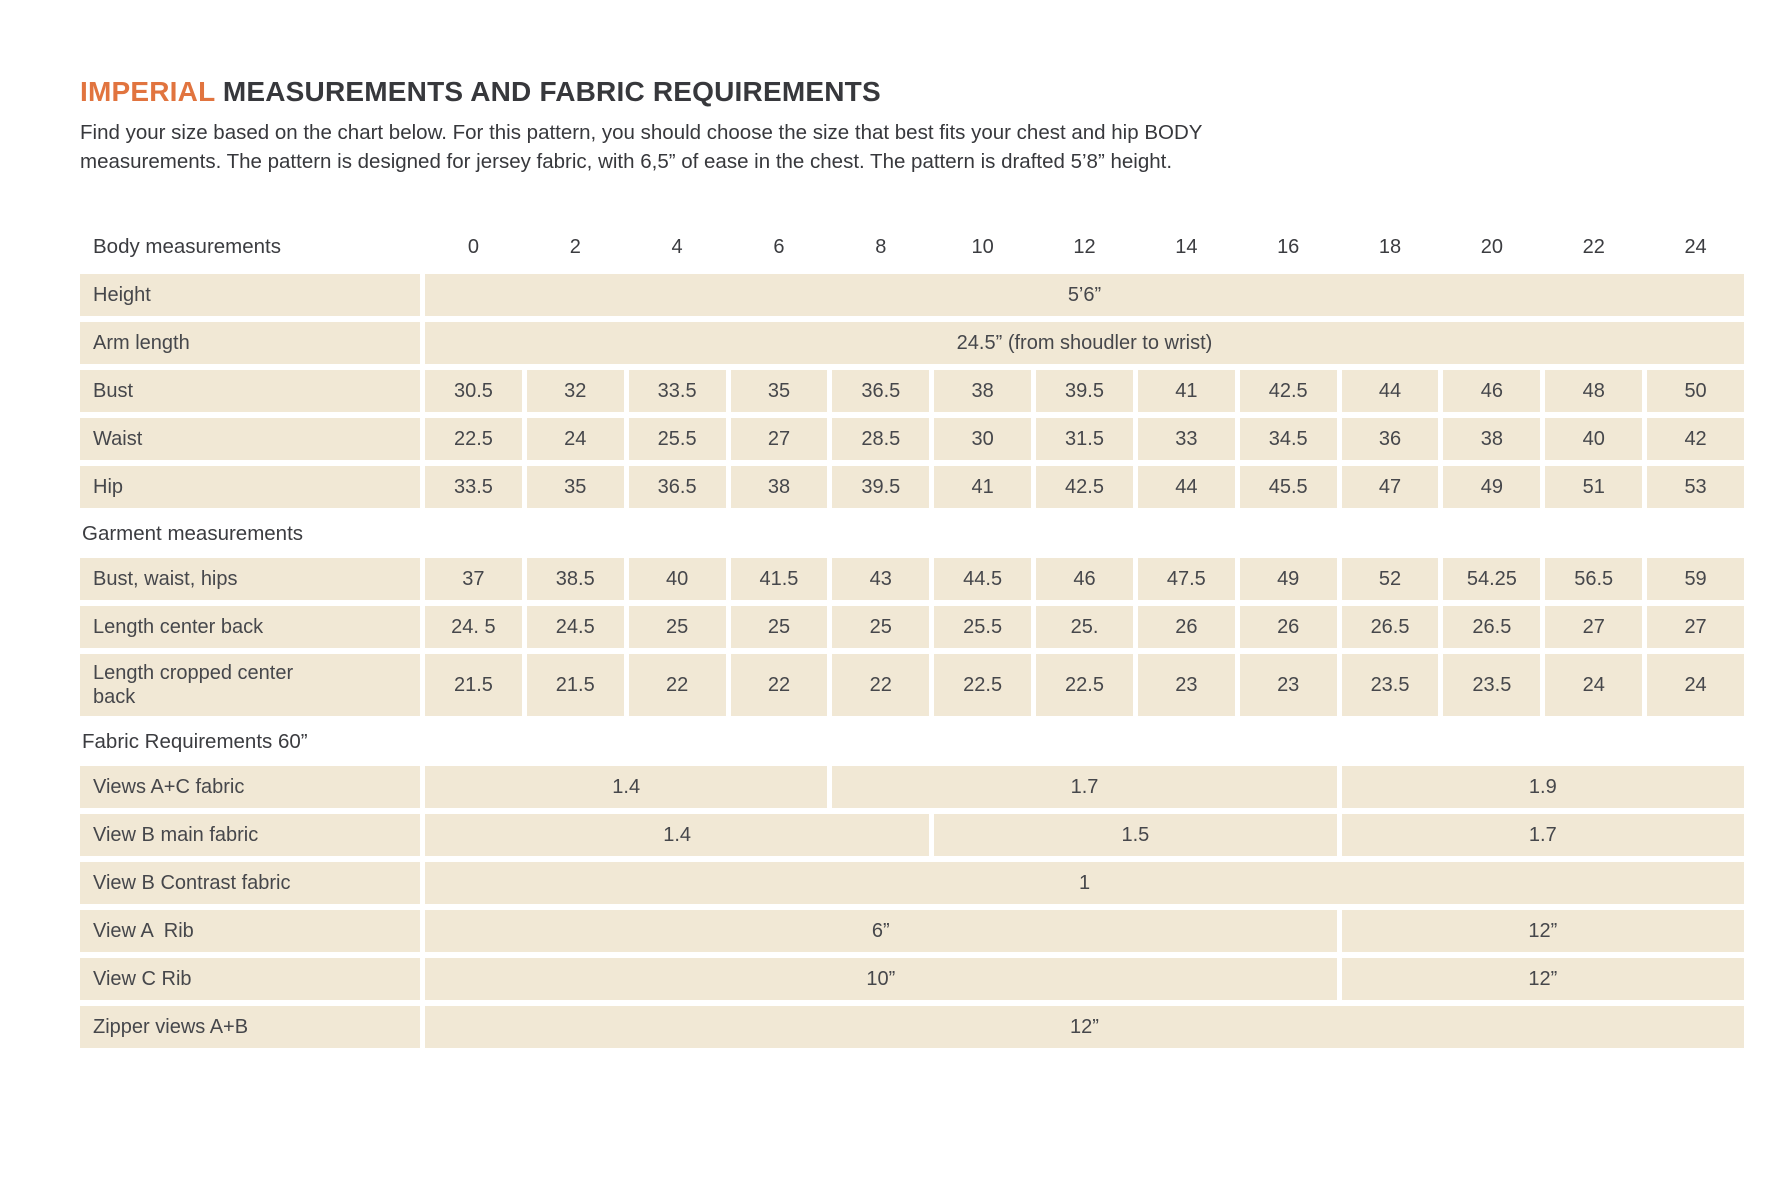 This screenshot has height=1202, width=1766. What do you see at coordinates (1390, 579) in the screenshot?
I see `measurement-cell: 52` at bounding box center [1390, 579].